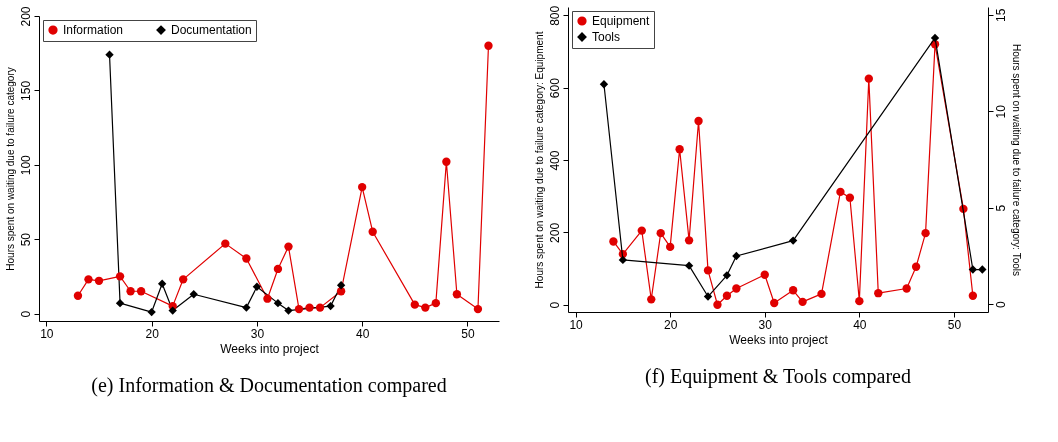 The image size is (1058, 442). I want to click on y2-tick-label: 15, so click(1000, 15).